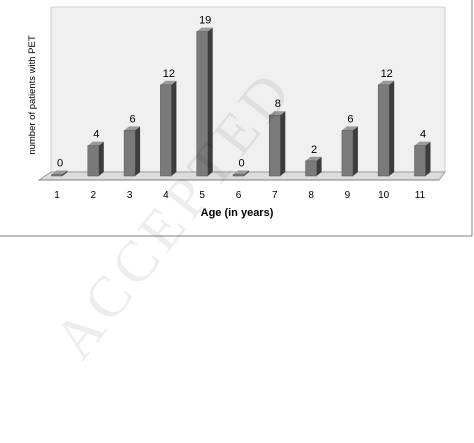 This screenshot has width=474, height=443. Describe the element at coordinates (348, 195) in the screenshot. I see `x-tick-label-9: 9` at that location.